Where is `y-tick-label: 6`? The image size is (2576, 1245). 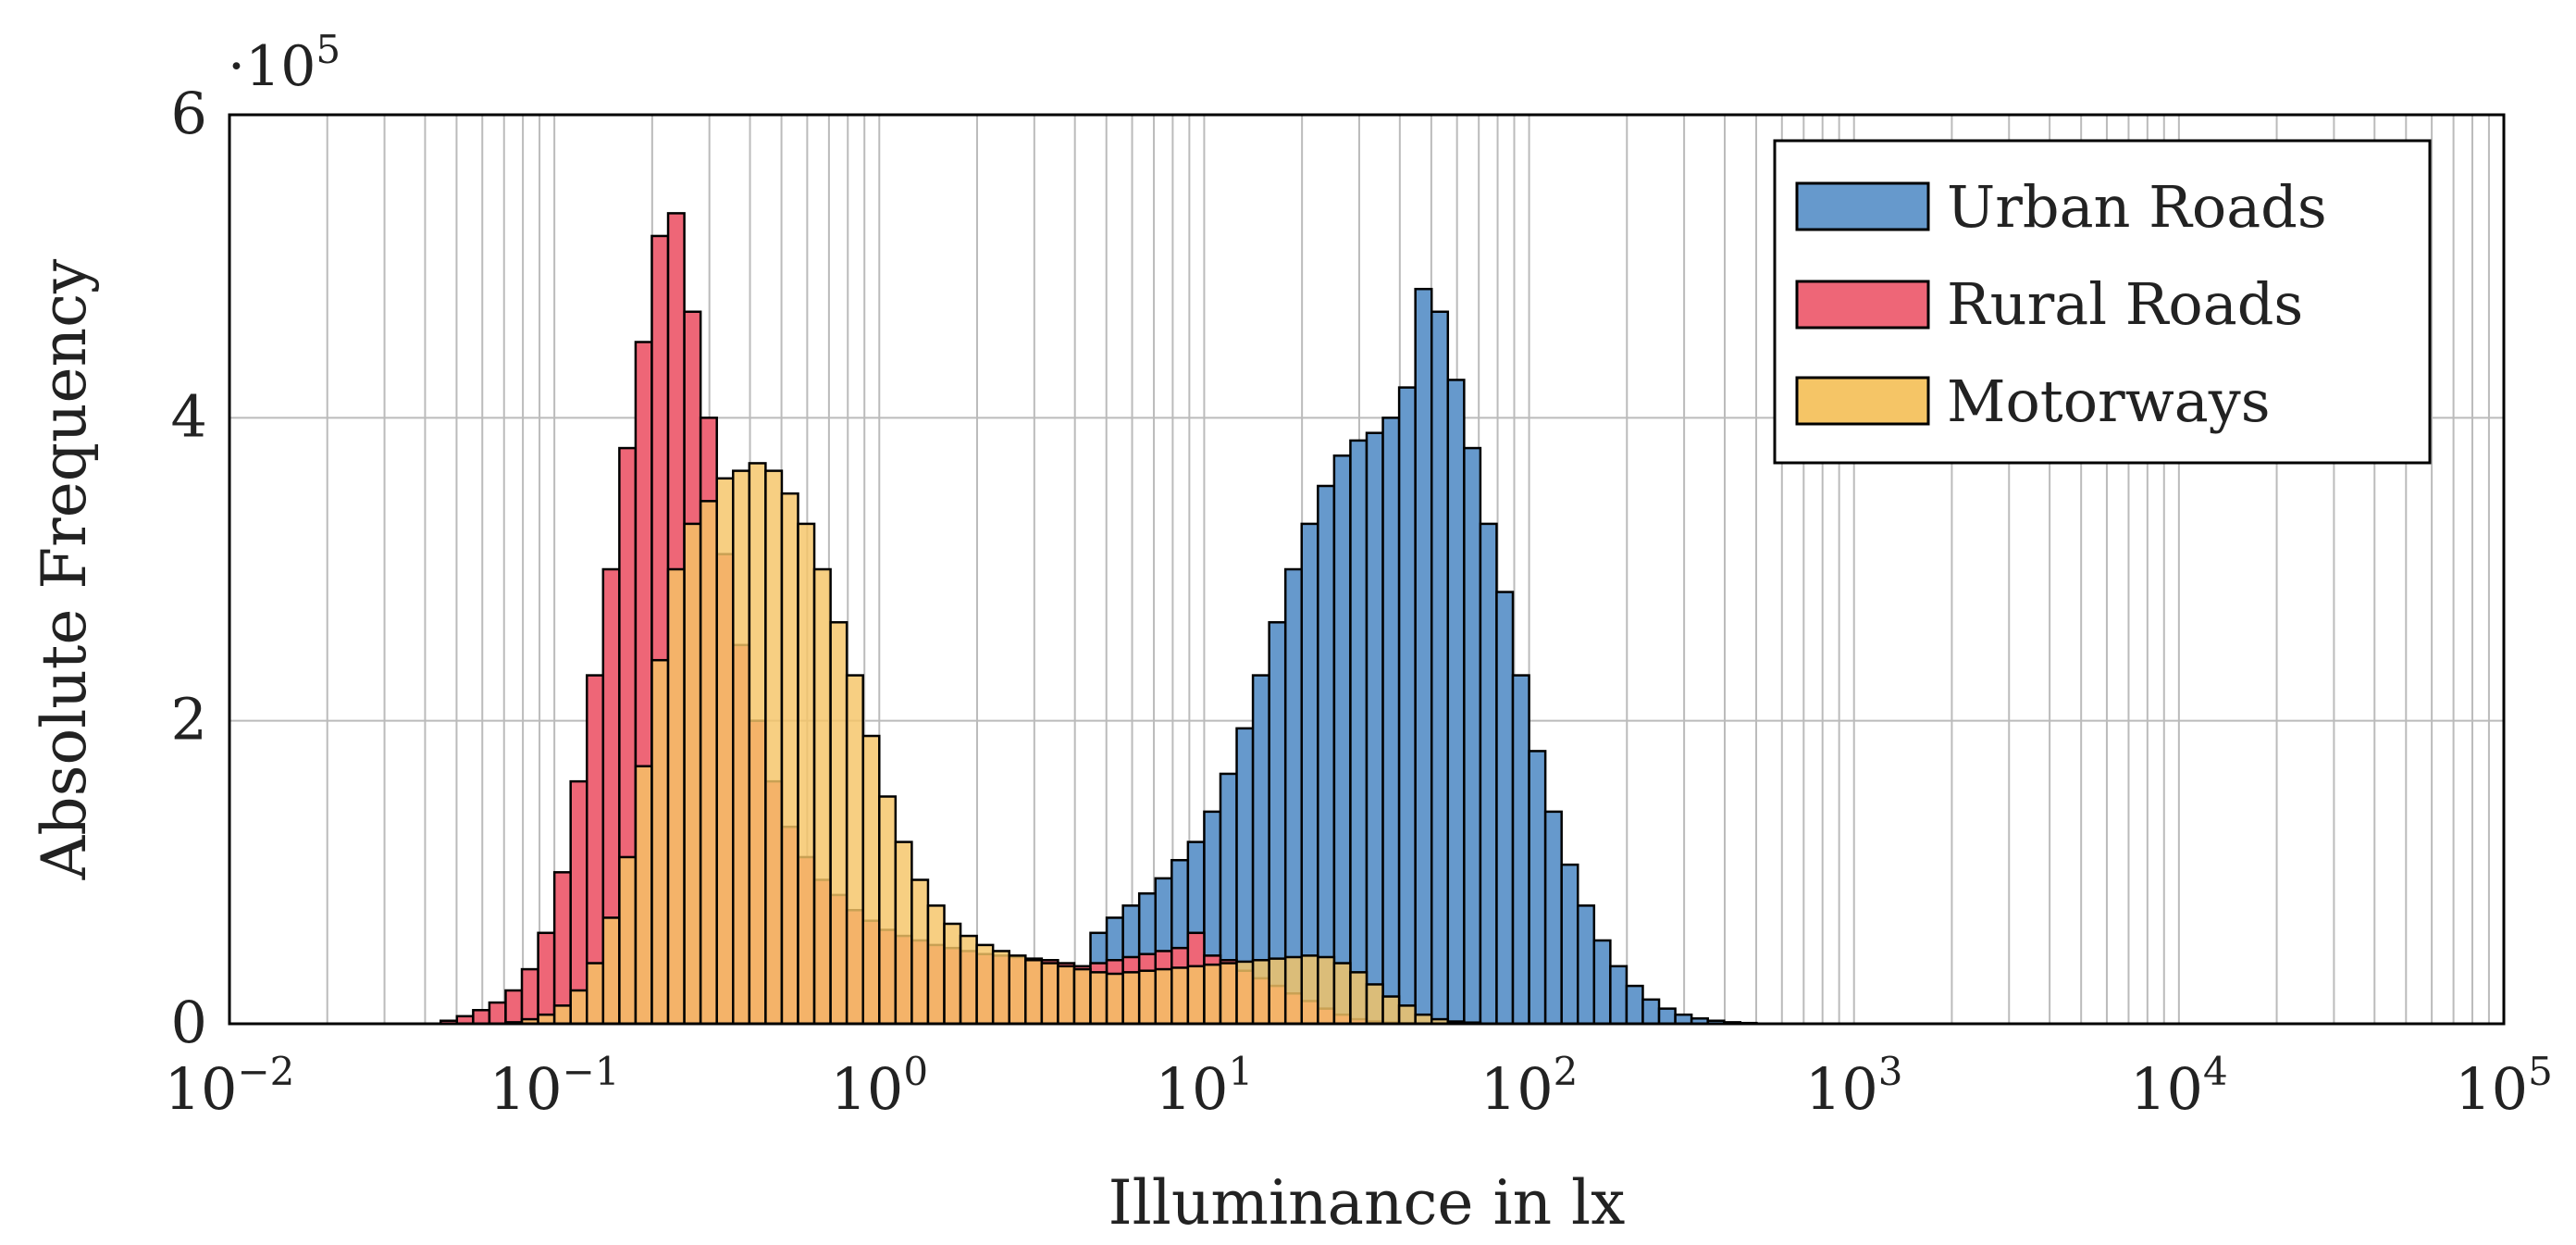
y-tick-label: 6 is located at coordinates (189, 114).